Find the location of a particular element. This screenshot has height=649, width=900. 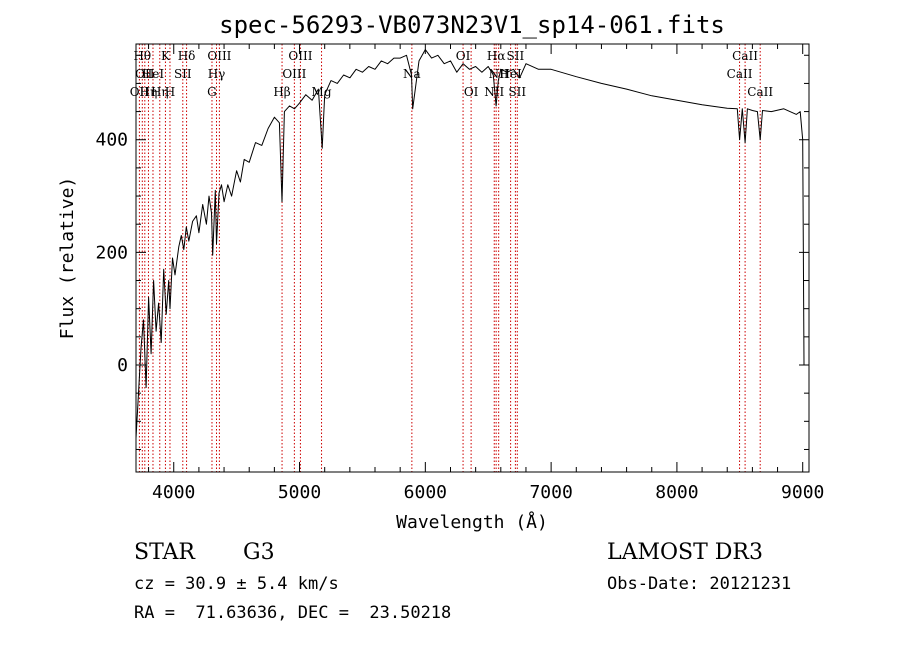

x-tick-label: 6000 is located at coordinates (425, 492).